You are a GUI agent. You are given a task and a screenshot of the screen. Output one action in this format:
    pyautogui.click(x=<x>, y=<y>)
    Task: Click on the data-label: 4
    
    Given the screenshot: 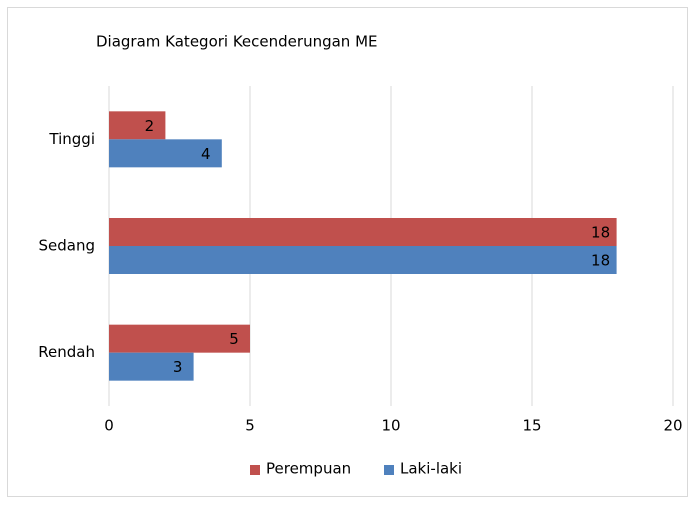 What is the action you would take?
    pyautogui.click(x=206, y=154)
    